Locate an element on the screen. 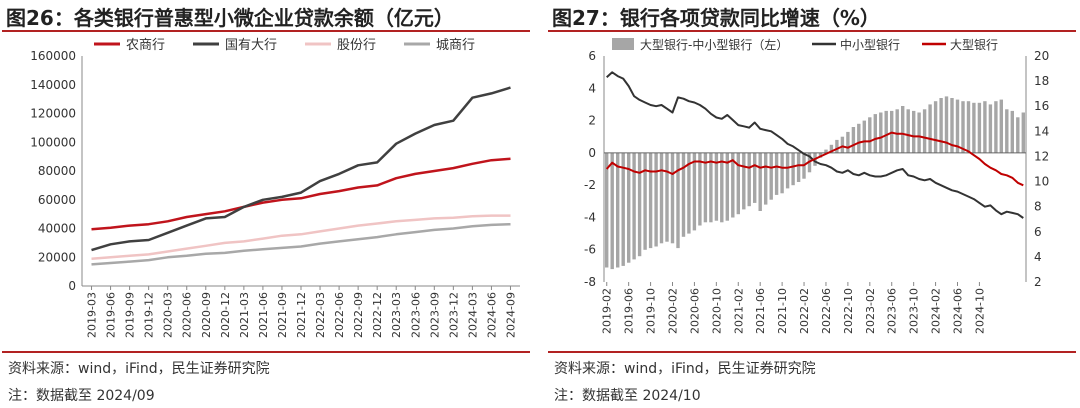 The height and width of the screenshot is (408, 1080). y-tick-label: 160000 is located at coordinates (53, 56).